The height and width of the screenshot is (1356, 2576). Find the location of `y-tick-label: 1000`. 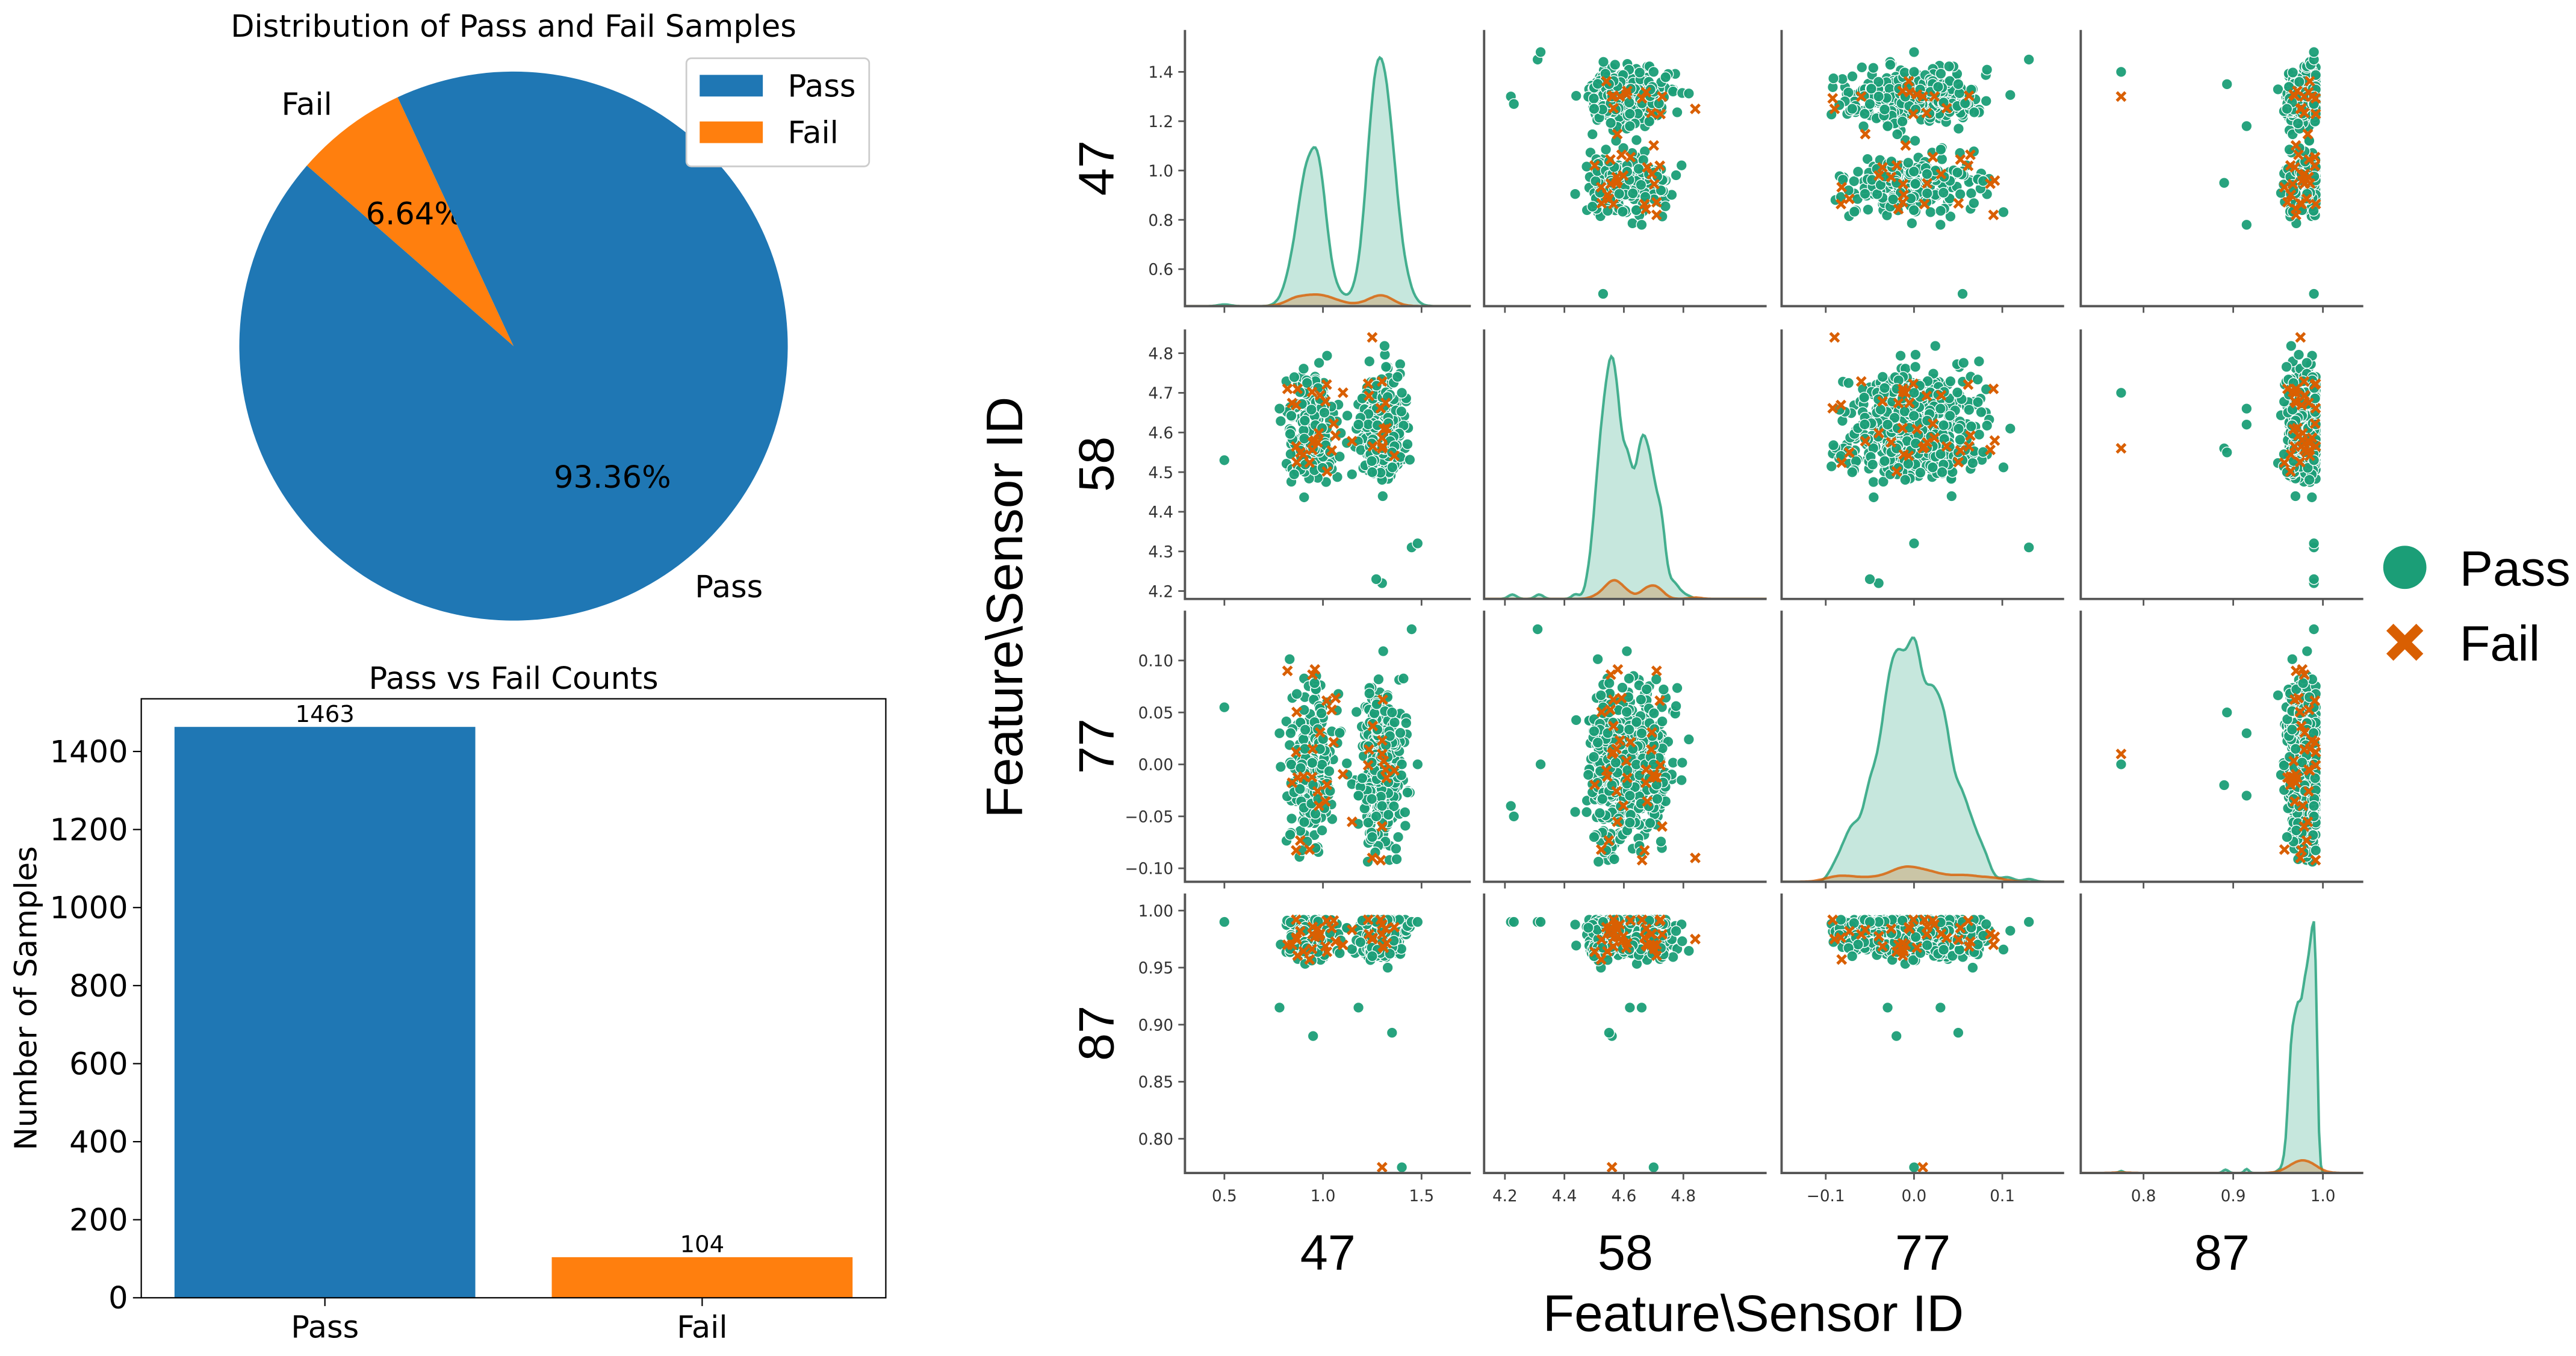

y-tick-label: 1000 is located at coordinates (89, 908).